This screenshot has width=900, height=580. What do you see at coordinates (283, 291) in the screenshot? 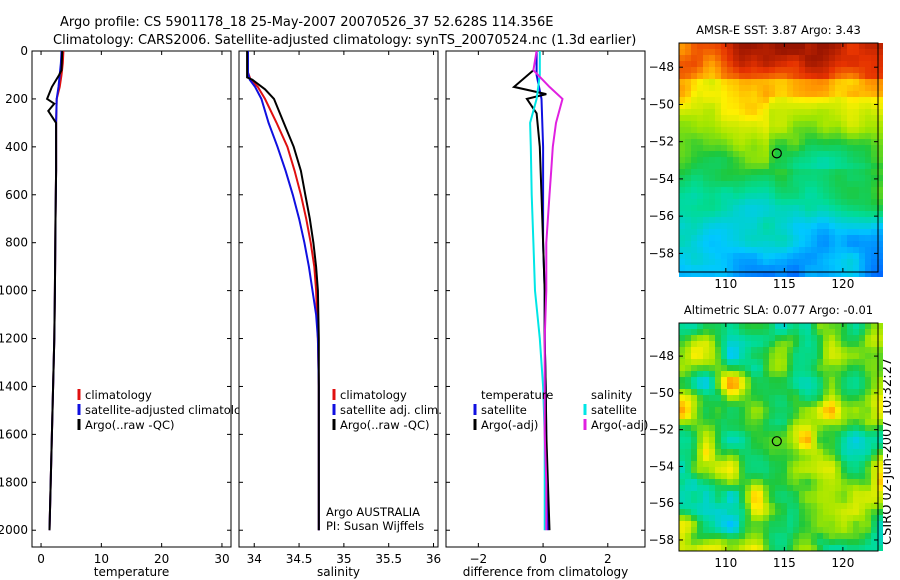
I see `series-line` at bounding box center [283, 291].